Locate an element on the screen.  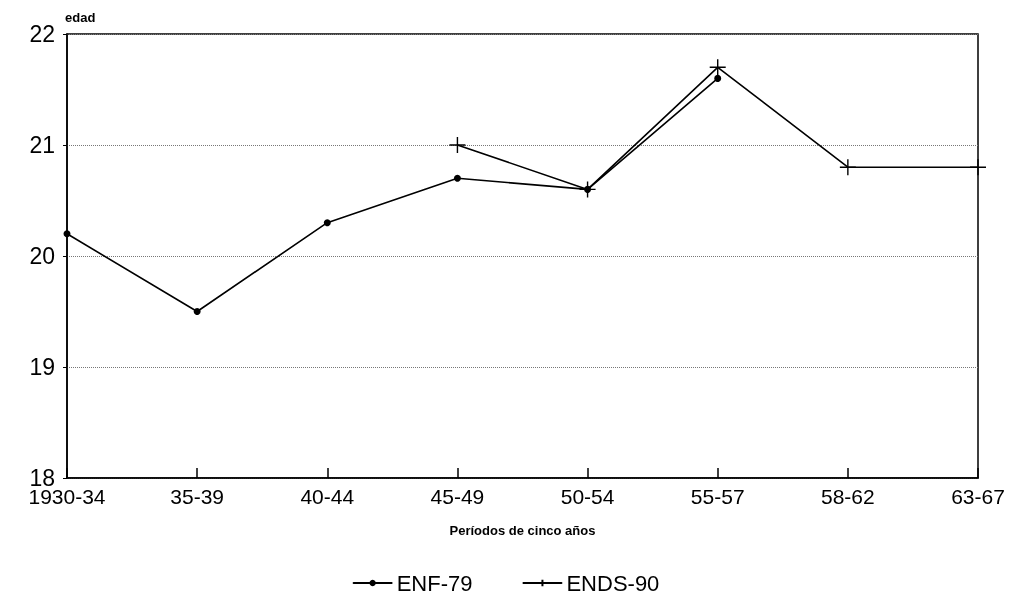
legend-label: ENDS-90 is located at coordinates (613, 583).